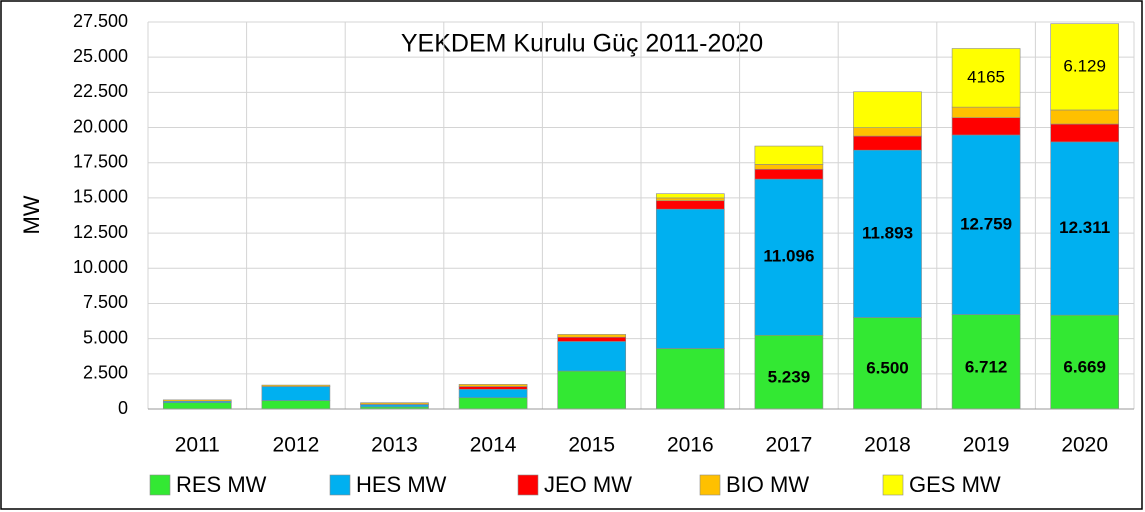  I want to click on x-tick-label: 2011, so click(197, 445).